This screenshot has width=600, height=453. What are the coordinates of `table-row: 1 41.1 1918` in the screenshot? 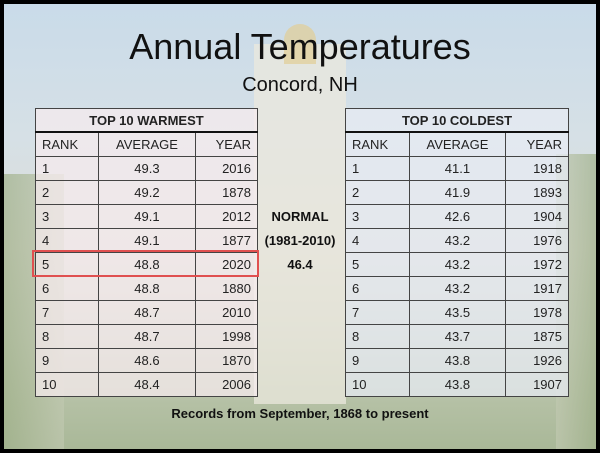 It's located at (457, 168).